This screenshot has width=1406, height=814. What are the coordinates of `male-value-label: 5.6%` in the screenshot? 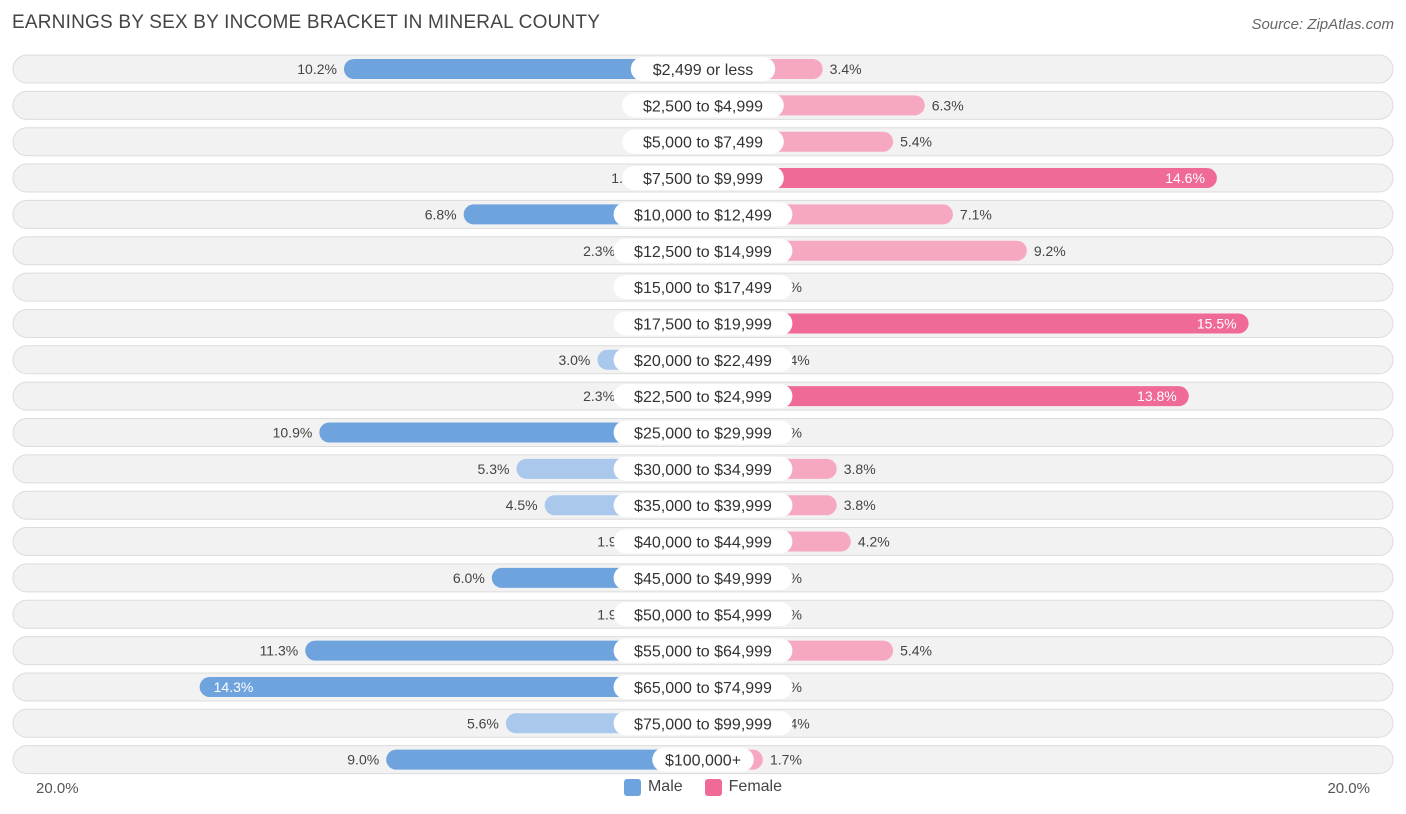 It's located at (483, 723).